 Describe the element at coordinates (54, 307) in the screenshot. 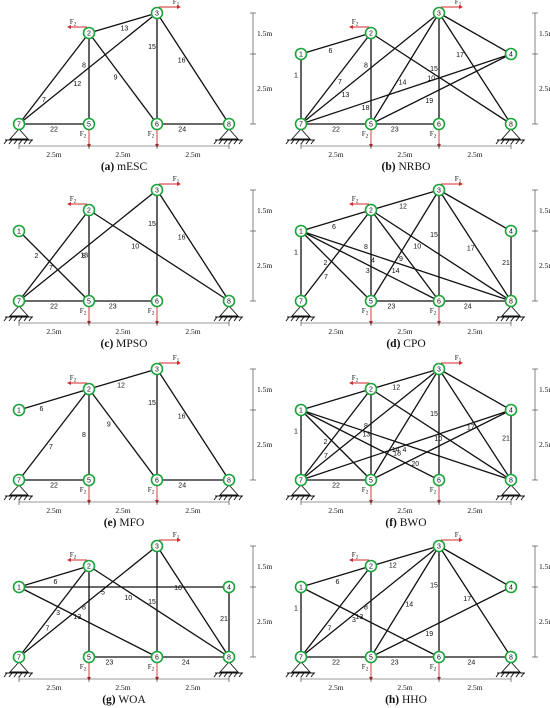

I see `member-label: 22` at that location.